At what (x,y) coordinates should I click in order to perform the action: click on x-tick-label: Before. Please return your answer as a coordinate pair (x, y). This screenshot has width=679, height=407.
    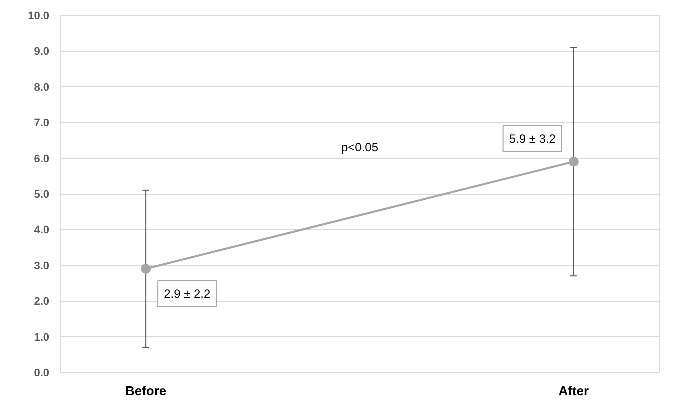
    Looking at the image, I should click on (146, 391).